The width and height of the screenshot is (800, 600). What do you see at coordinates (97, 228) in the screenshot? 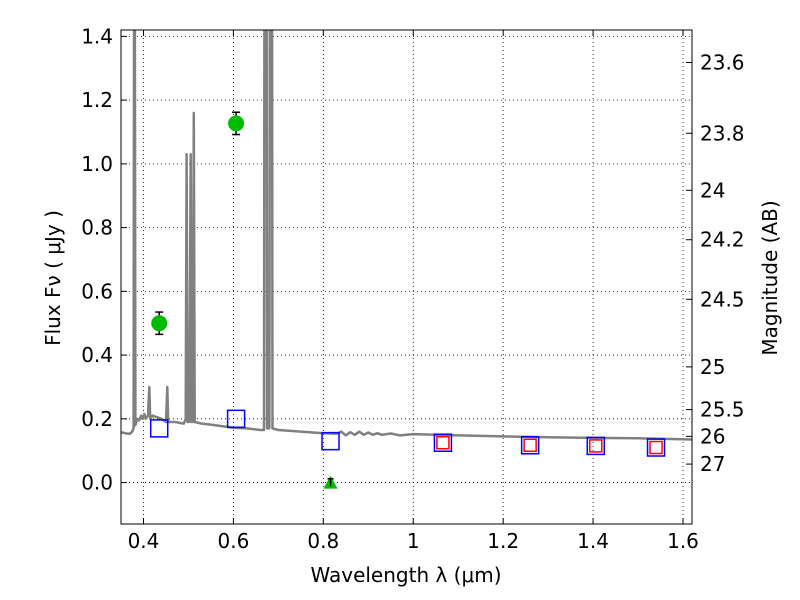
I see `y-tick-label: 0.8` at bounding box center [97, 228].